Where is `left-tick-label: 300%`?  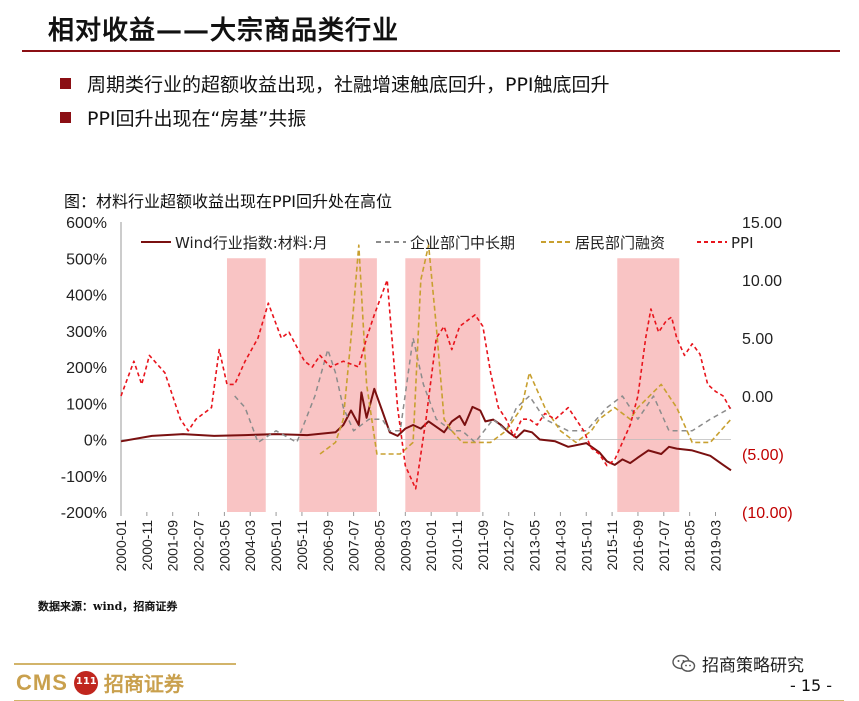 left-tick-label: 300% is located at coordinates (86, 332).